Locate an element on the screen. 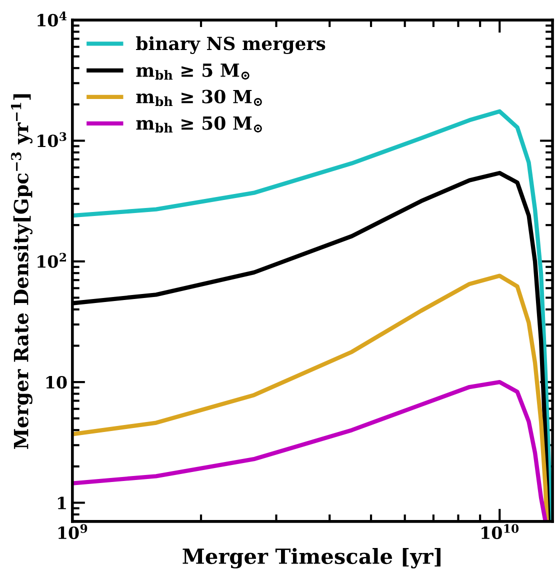  x-axis-title: Merger Timescale [yr] is located at coordinates (311, 558).